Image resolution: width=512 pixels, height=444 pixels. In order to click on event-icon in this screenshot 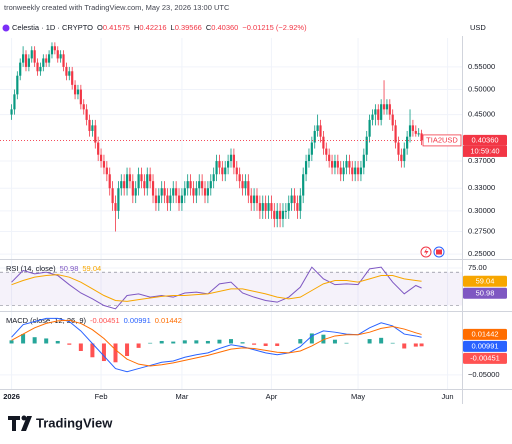, I will do `click(426, 252)`.